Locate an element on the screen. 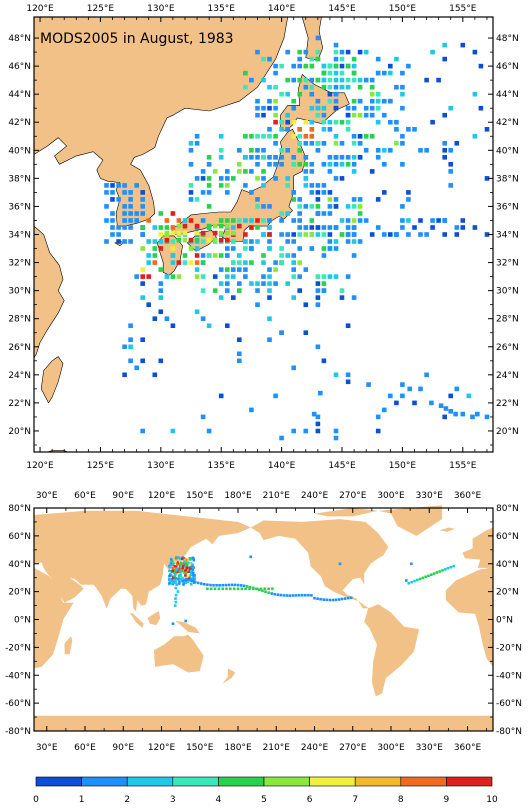 The width and height of the screenshot is (529, 808). world-lat-label-left: 20°N is located at coordinates (19, 593).